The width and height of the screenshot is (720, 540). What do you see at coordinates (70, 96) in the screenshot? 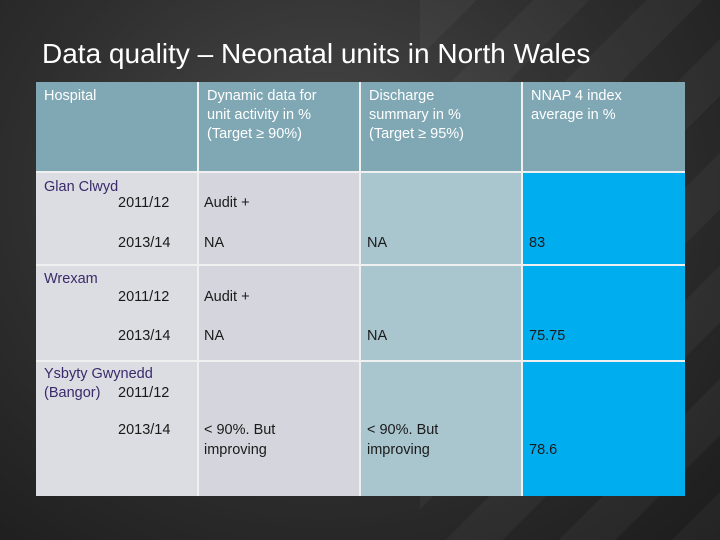
I see `header-hospital-label: Hospital` at bounding box center [70, 96].